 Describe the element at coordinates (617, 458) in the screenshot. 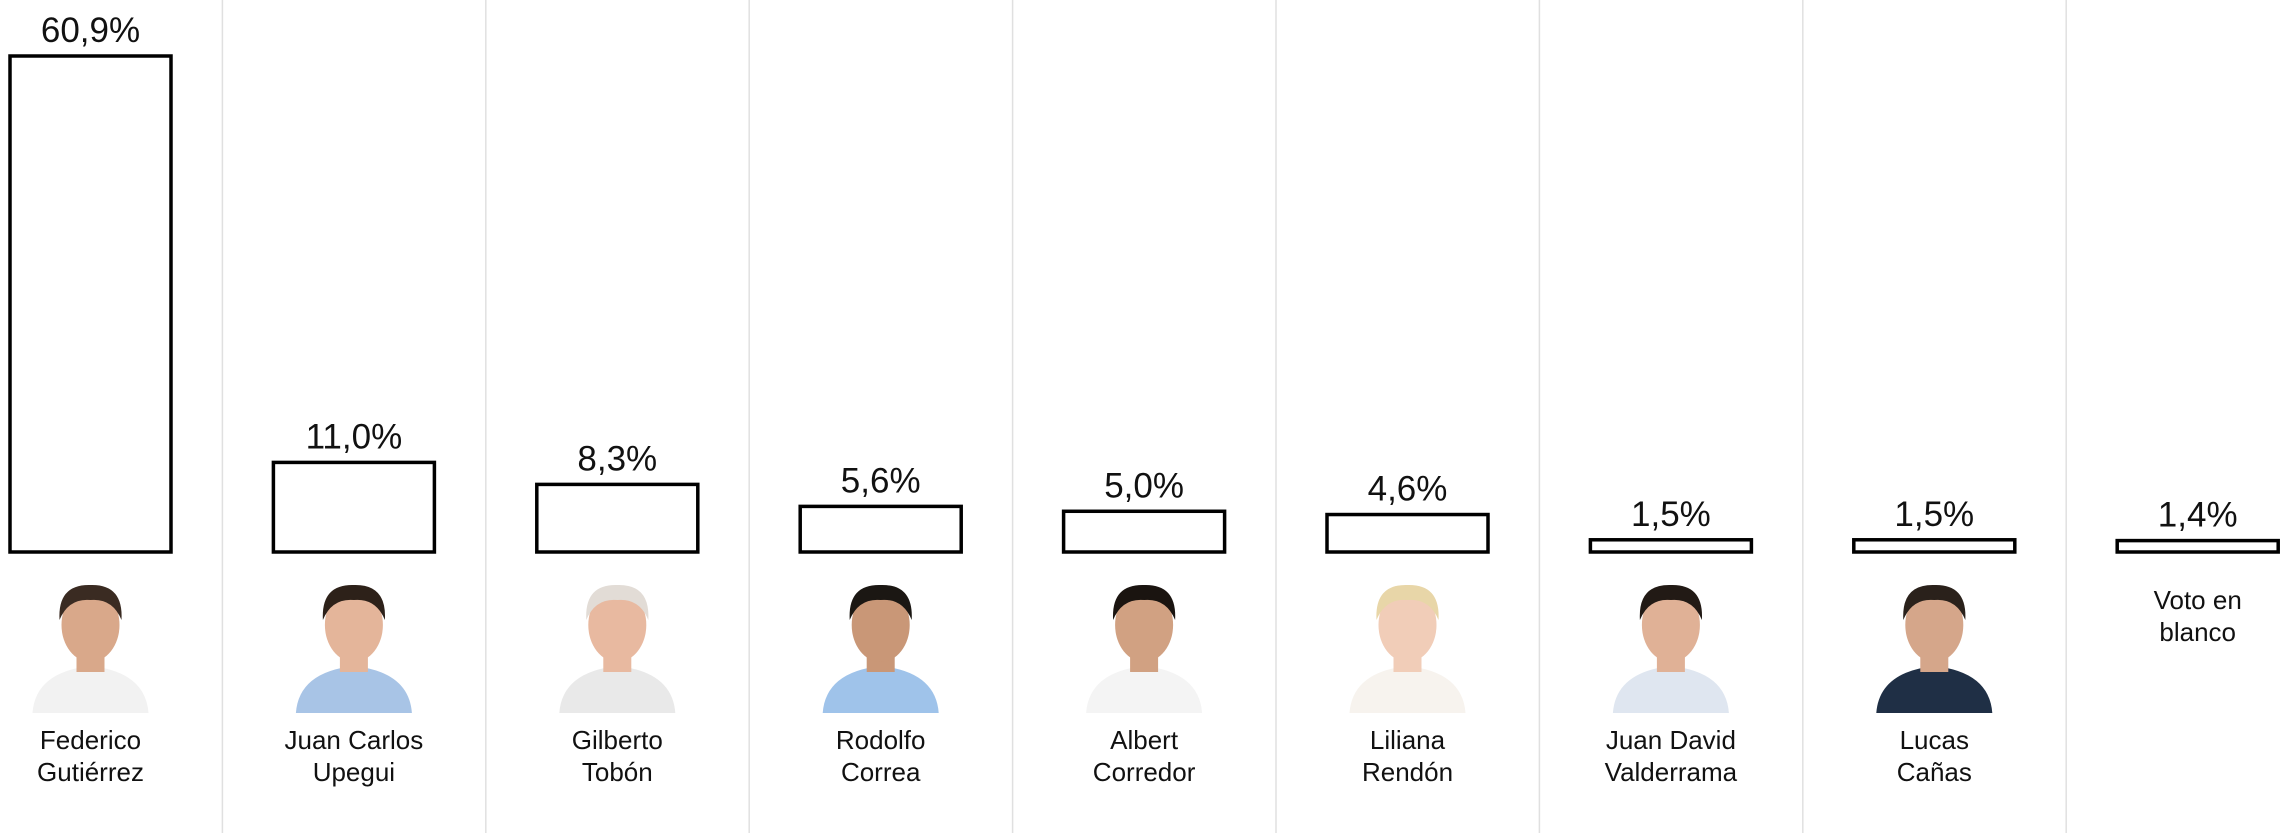

I see `value-label: 8,3%` at that location.